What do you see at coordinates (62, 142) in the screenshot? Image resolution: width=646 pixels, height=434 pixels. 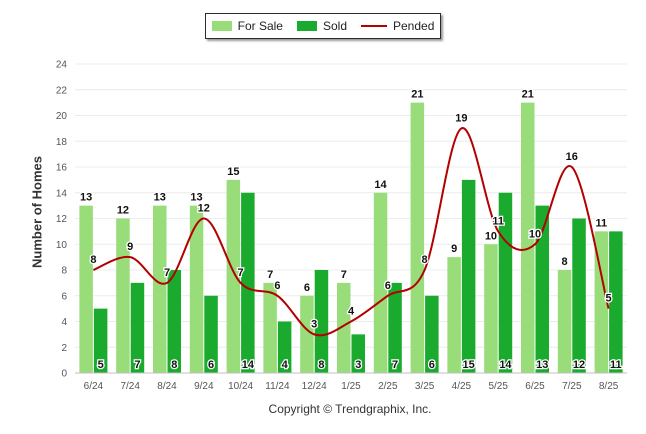 I see `y-tick-label: 18` at bounding box center [62, 142].